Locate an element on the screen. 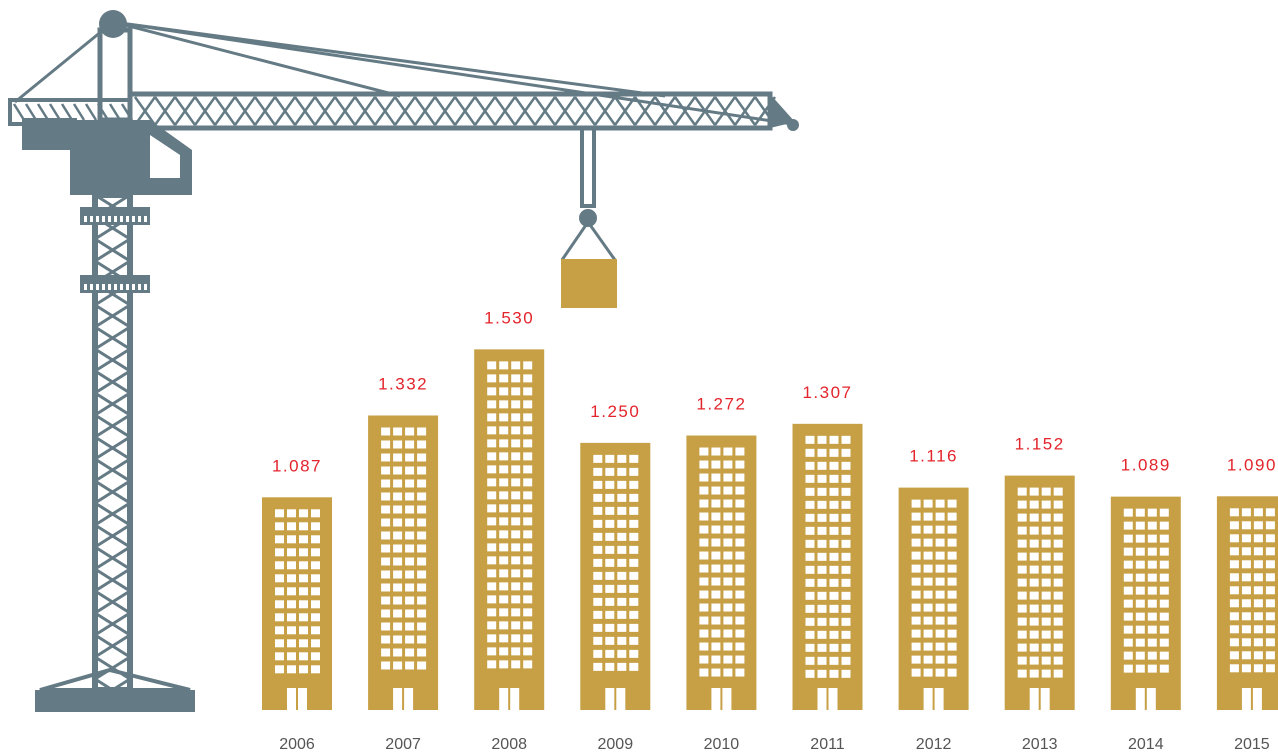 Image resolution: width=1278 pixels, height=754 pixels. x-tick-label: 2012 is located at coordinates (934, 744).